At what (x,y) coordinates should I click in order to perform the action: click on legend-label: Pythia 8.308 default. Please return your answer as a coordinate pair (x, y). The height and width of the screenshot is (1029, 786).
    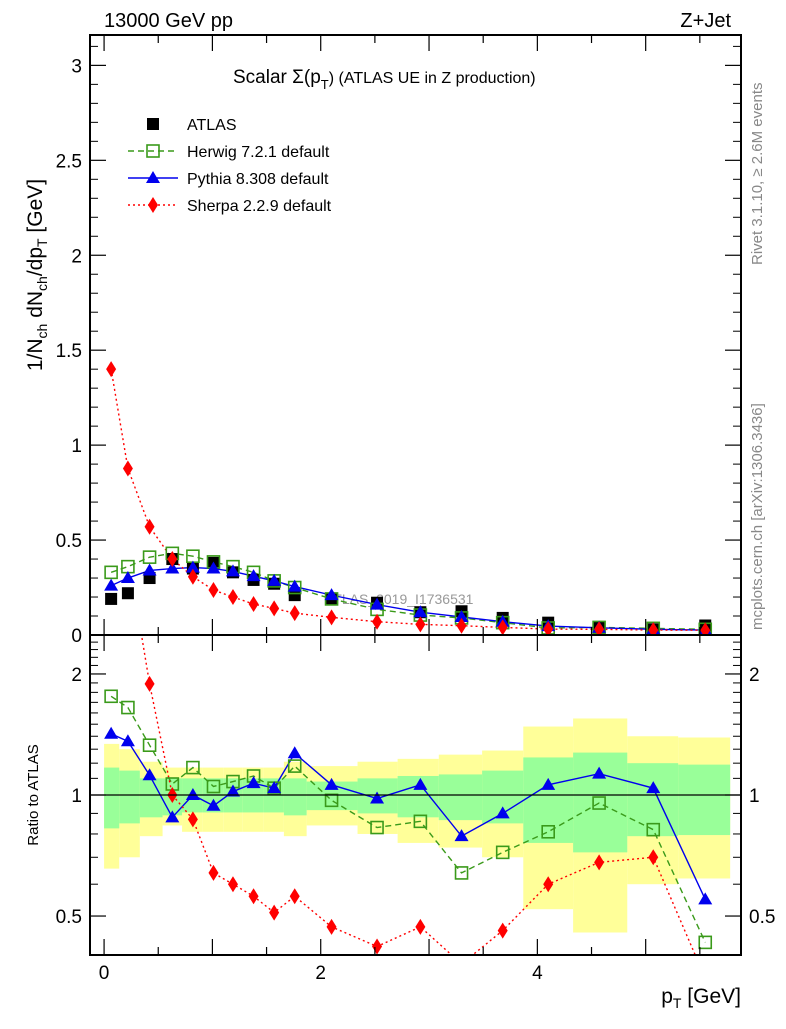
    Looking at the image, I should click on (258, 179).